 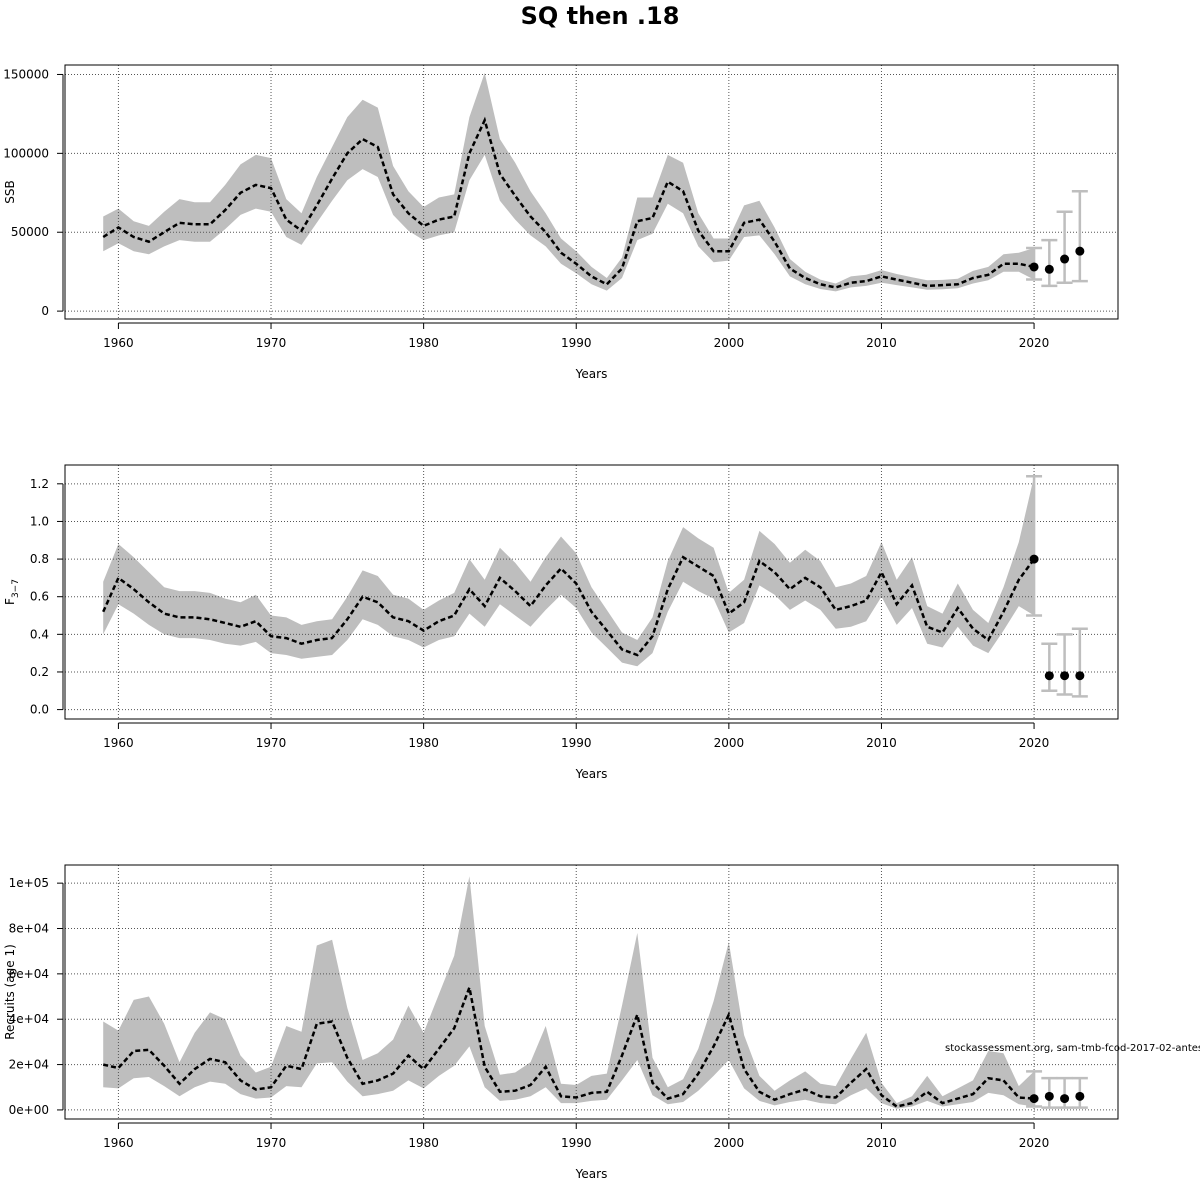 I want to click on y-tick-label: 1e+05, so click(x=29, y=883).